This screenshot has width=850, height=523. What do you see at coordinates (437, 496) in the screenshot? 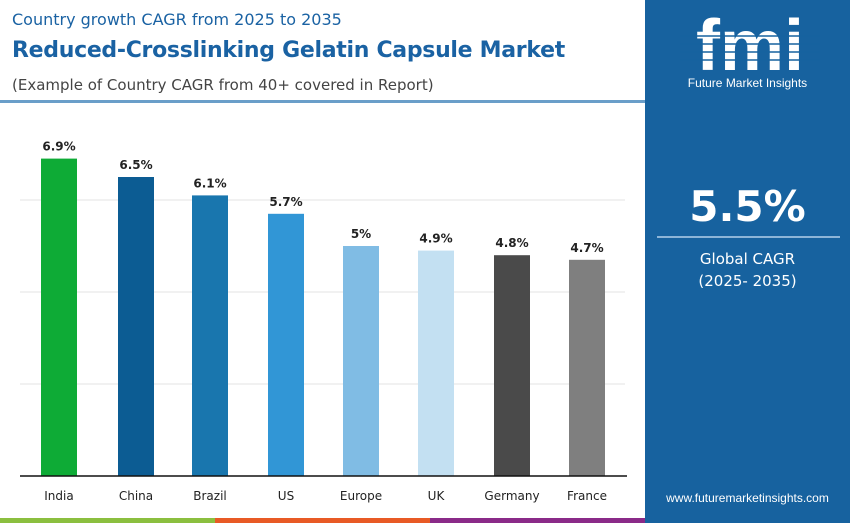
I see `x-tick-label: UK` at bounding box center [437, 496].